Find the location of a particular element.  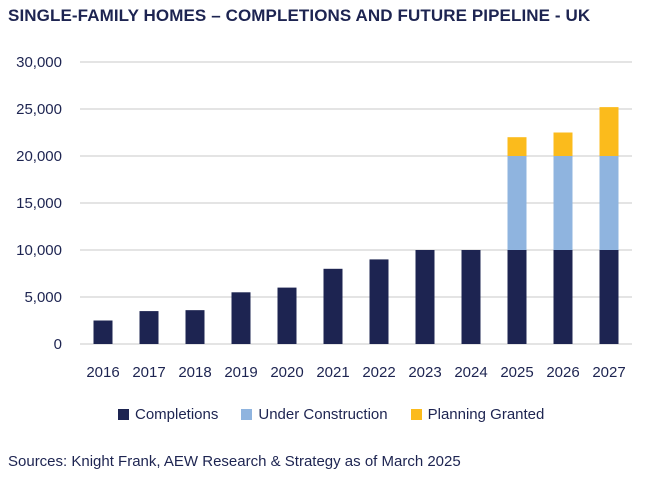

y-tick-label: 10,000 is located at coordinates (39, 250).